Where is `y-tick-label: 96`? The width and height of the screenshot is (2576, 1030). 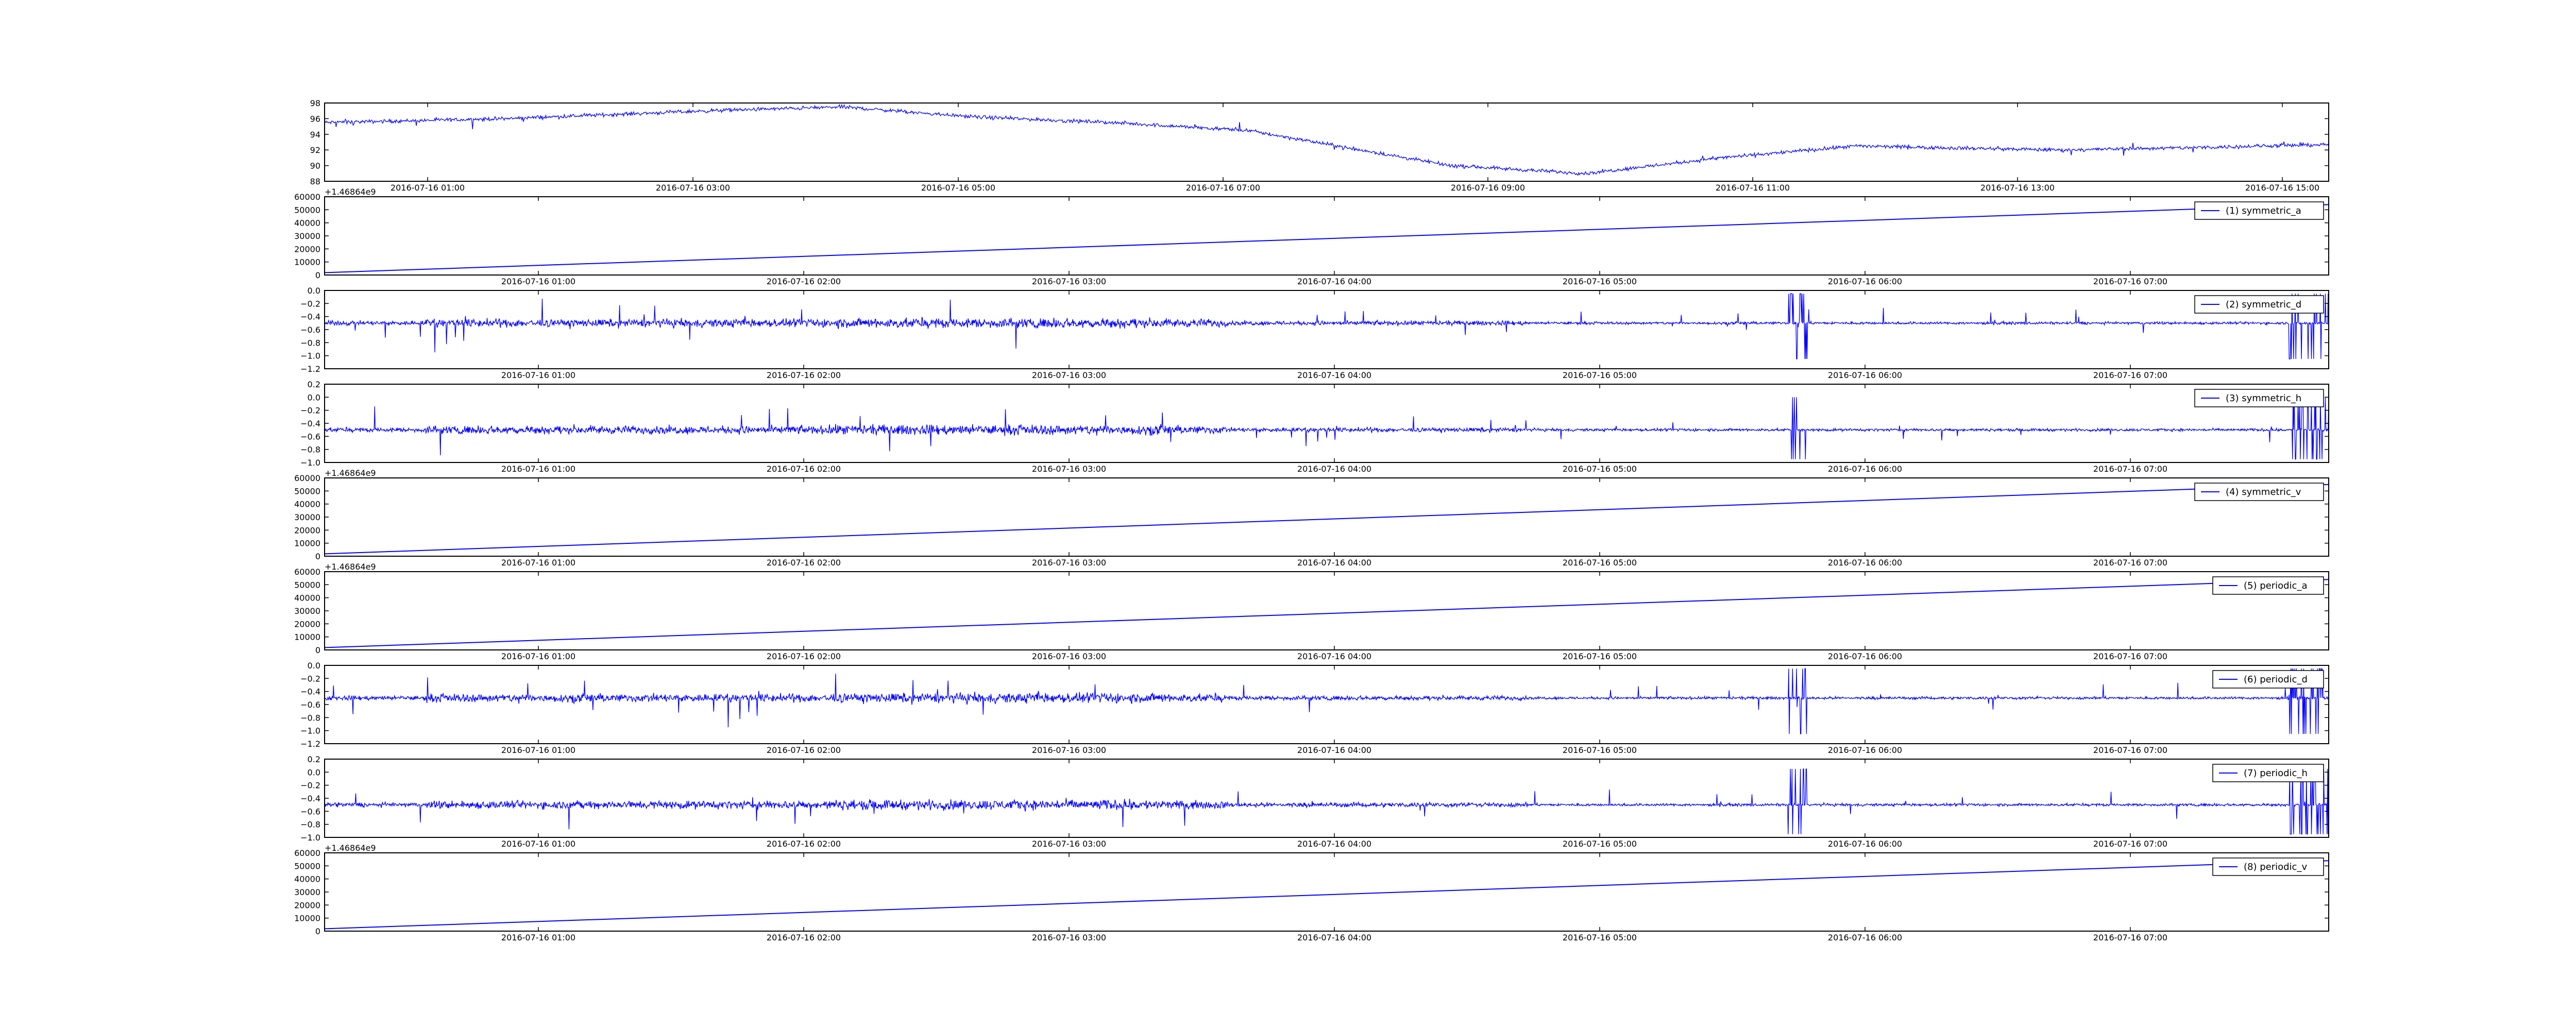 y-tick-label: 96 is located at coordinates (315, 119).